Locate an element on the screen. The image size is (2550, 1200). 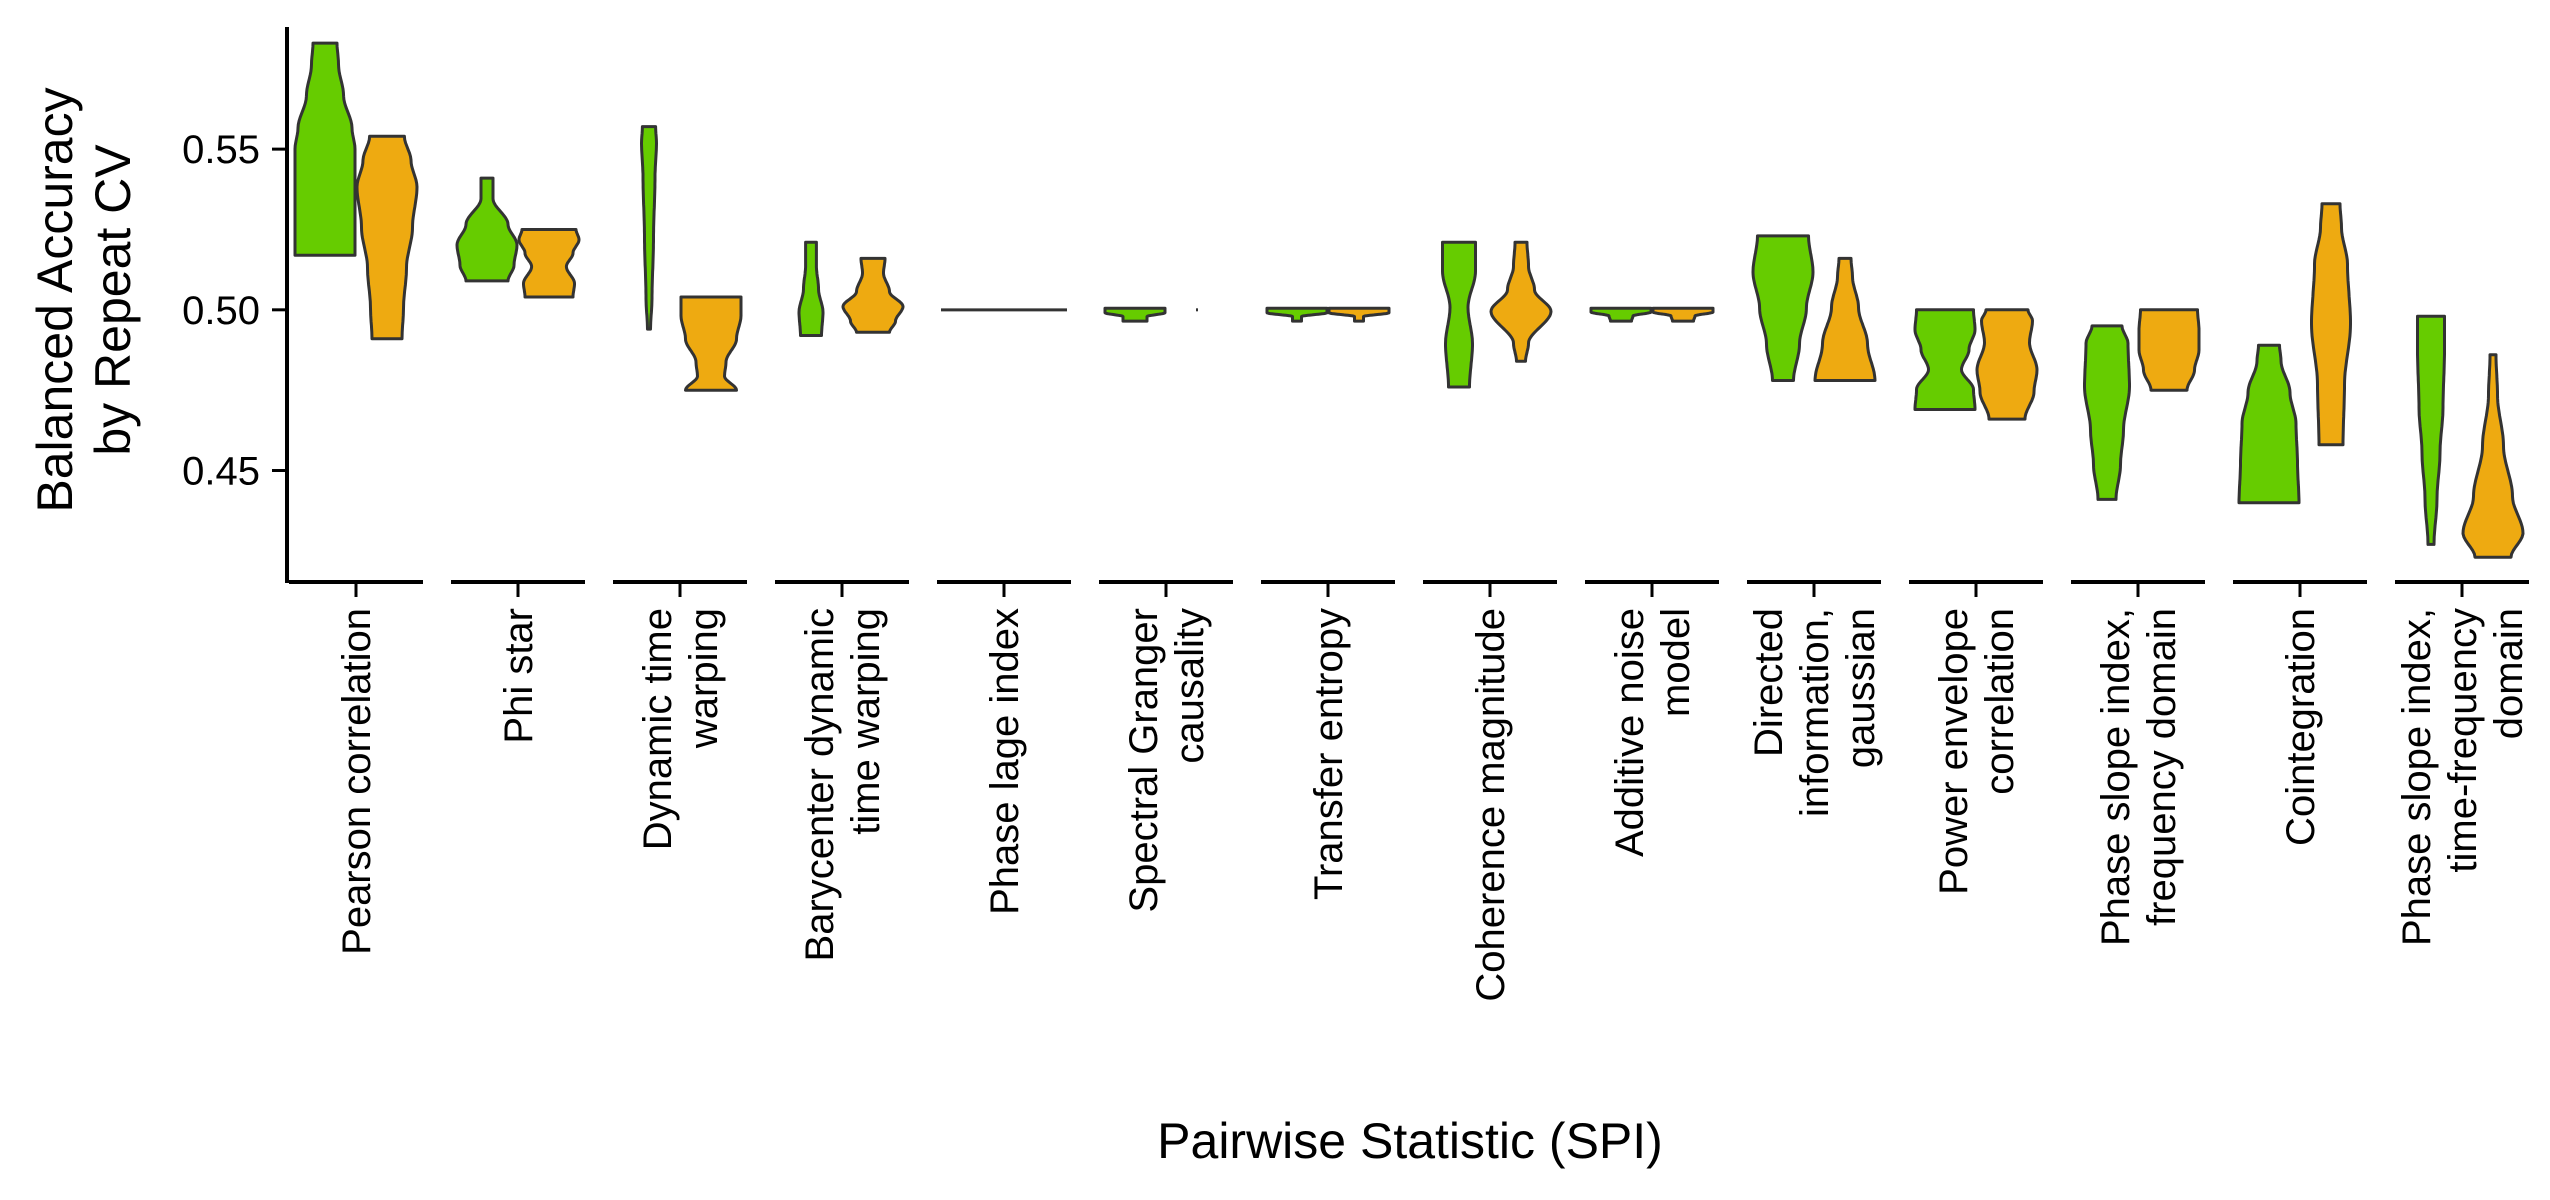
x-tick-label: time warping is located at coordinates (866, 721).